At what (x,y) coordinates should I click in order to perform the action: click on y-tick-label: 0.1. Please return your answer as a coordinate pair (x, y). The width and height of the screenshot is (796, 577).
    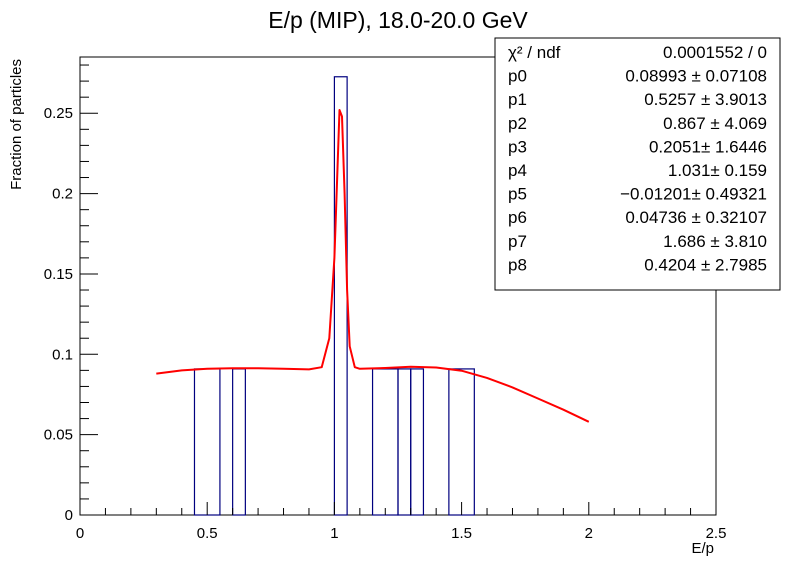
    Looking at the image, I should click on (62, 354).